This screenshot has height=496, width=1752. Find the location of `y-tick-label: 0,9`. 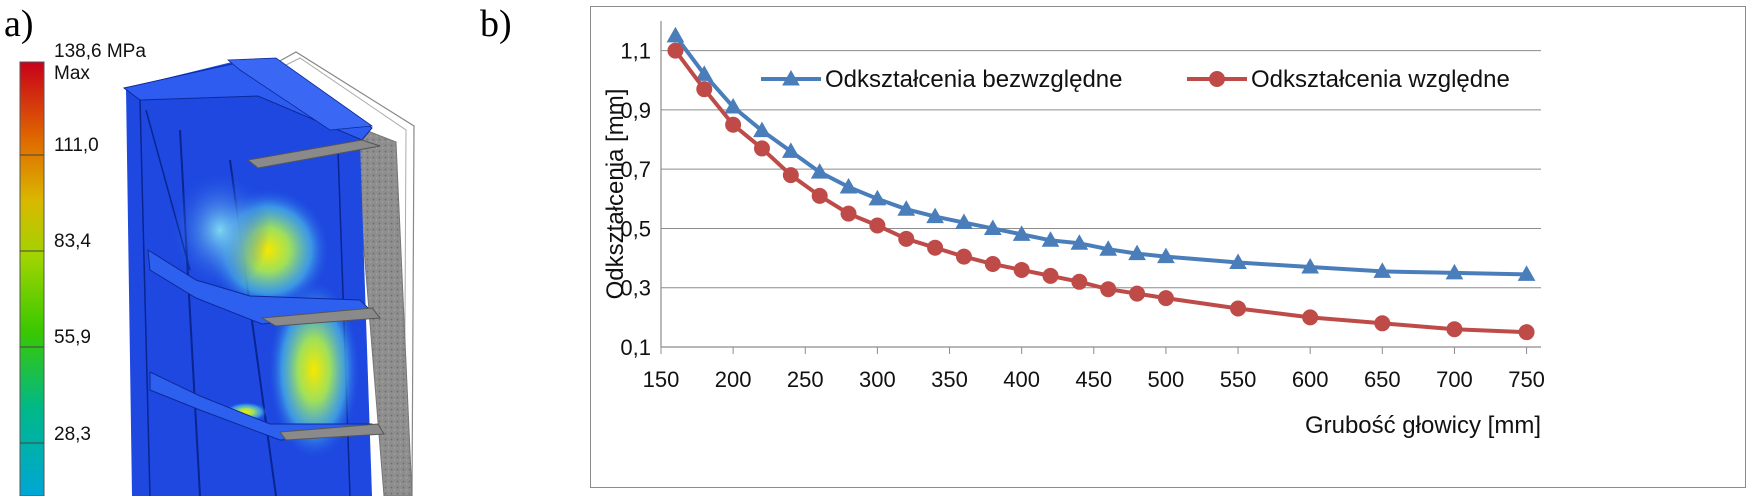

y-tick-label: 0,9 is located at coordinates (635, 110).